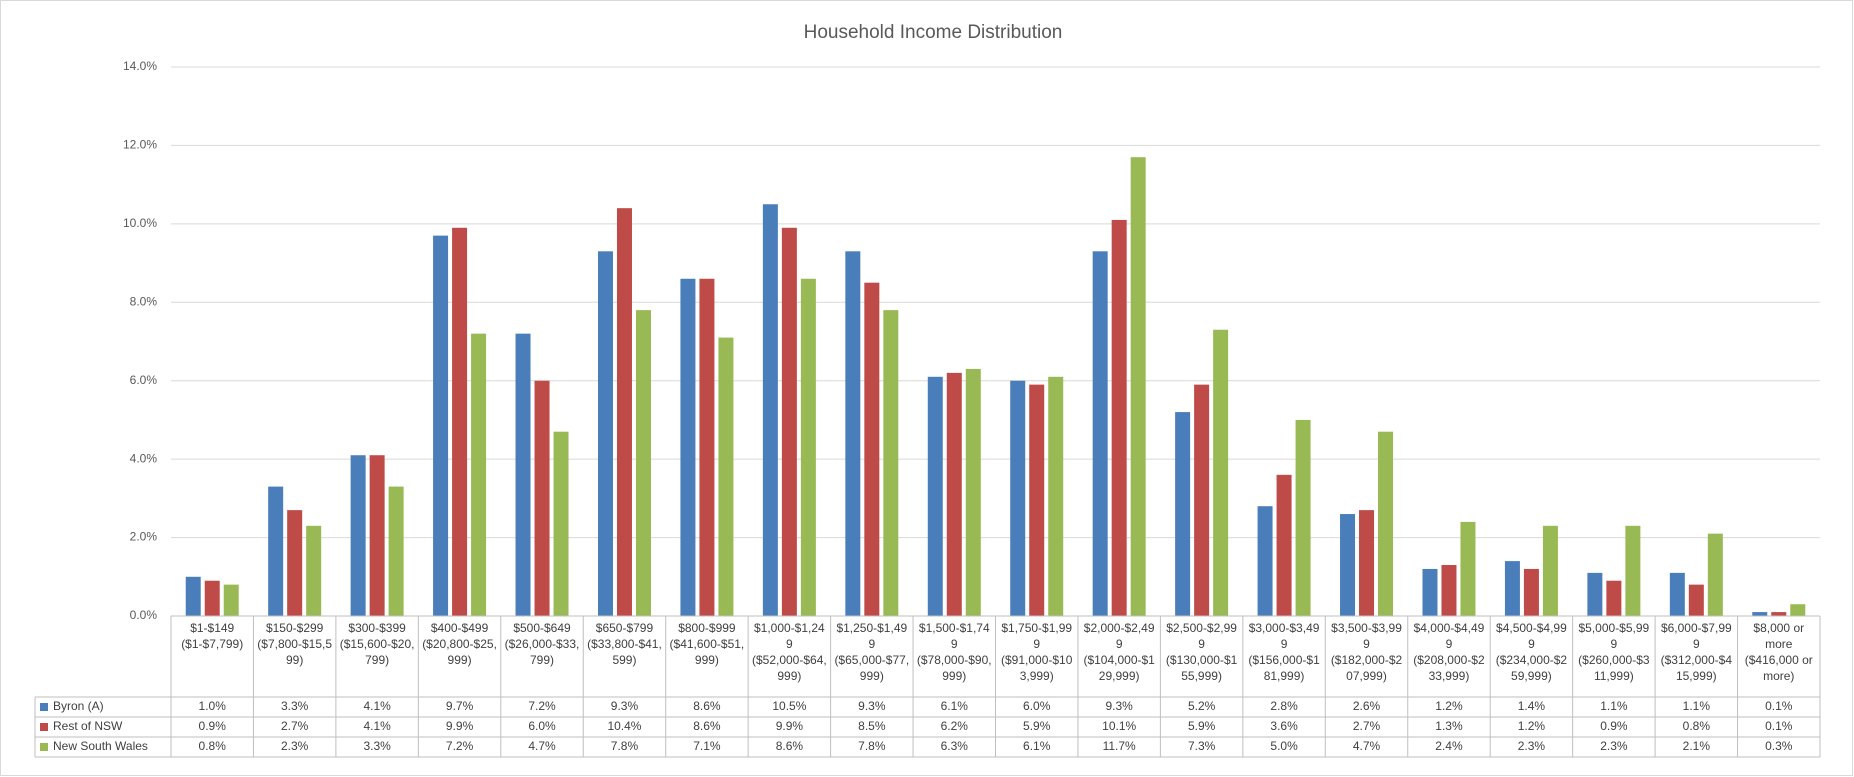  I want to click on table-value: 8.5%, so click(872, 726).